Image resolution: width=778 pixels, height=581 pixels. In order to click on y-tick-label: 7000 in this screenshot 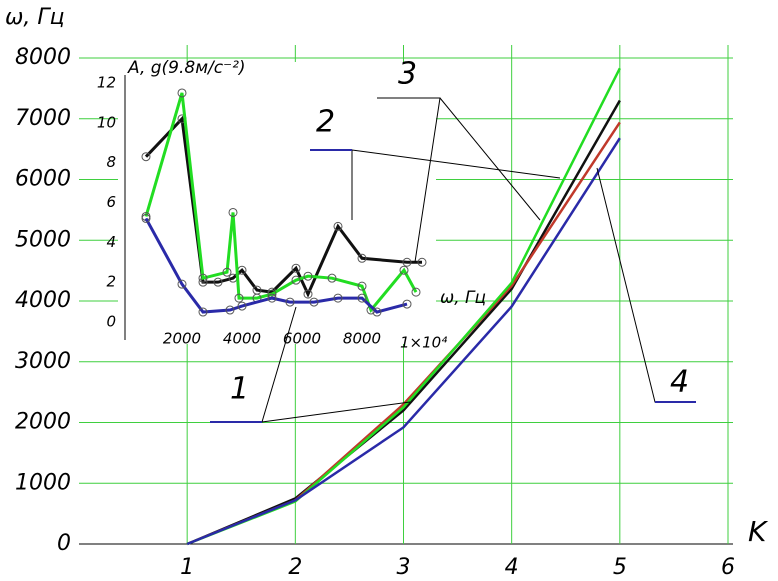, I will do `click(43, 118)`.